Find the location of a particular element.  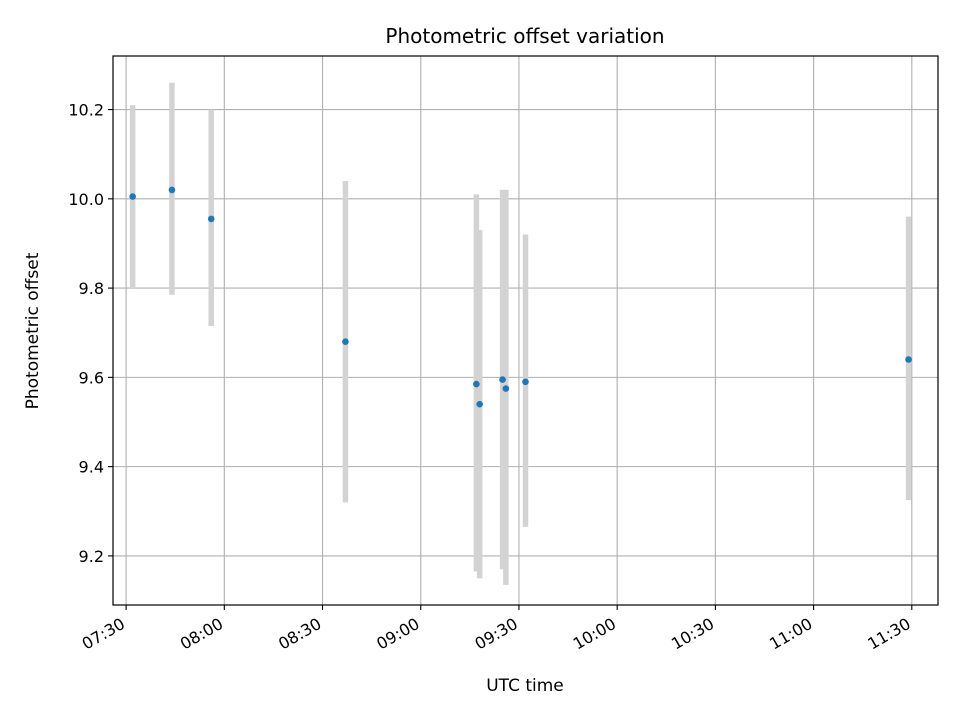

y-tick-label: 9.8 is located at coordinates (91, 288).